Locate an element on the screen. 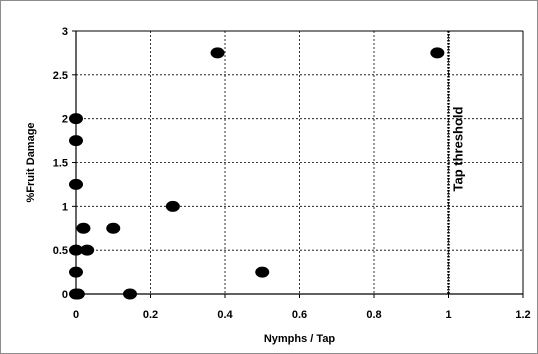 This screenshot has width=538, height=354. x-tick-label: 1.2 is located at coordinates (522, 315).